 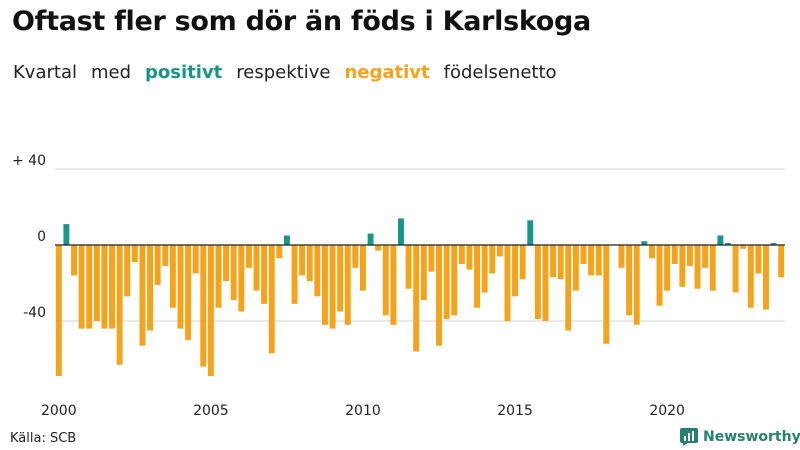 What do you see at coordinates (689, 437) in the screenshot?
I see `newsworthy-icon` at bounding box center [689, 437].